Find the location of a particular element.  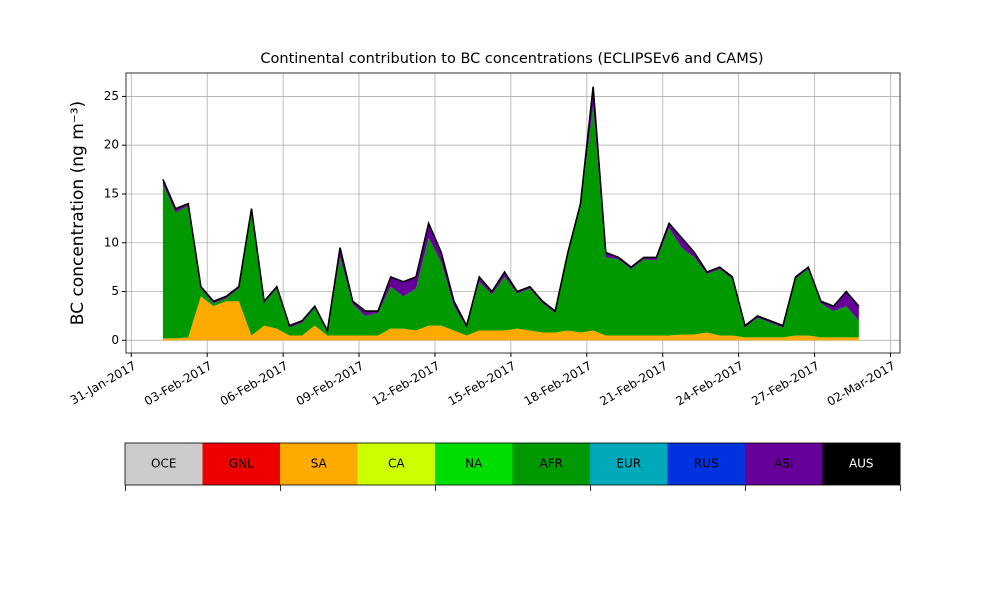

x-tick-label: 06-Feb-2017 is located at coordinates (254, 384).